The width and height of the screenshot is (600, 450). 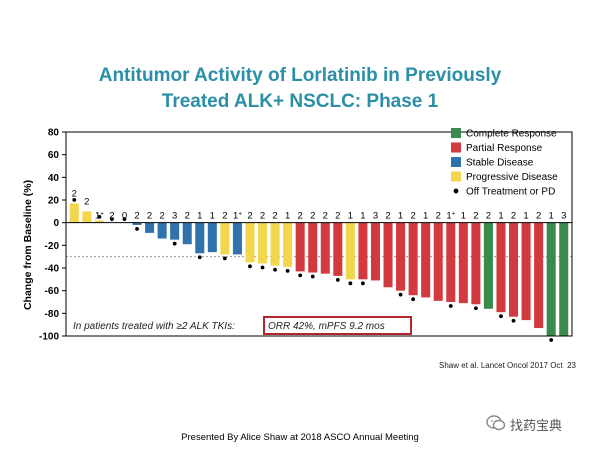 What do you see at coordinates (52, 291) in the screenshot?
I see `y-tick-label: -60` at bounding box center [52, 291].